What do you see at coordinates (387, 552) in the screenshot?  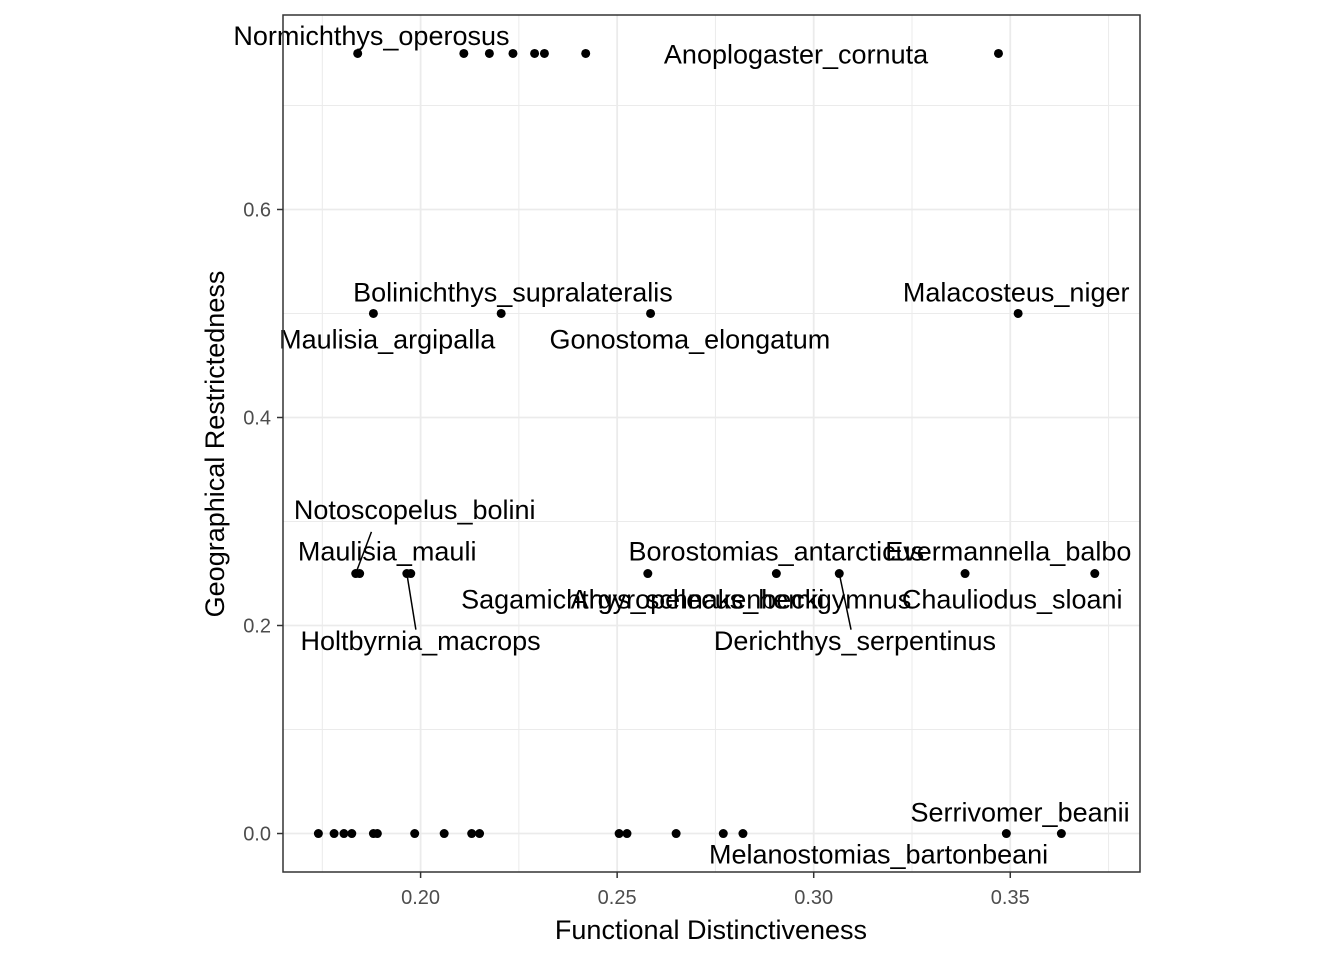 I see `point-label: Maulisia_mauli` at bounding box center [387, 552].